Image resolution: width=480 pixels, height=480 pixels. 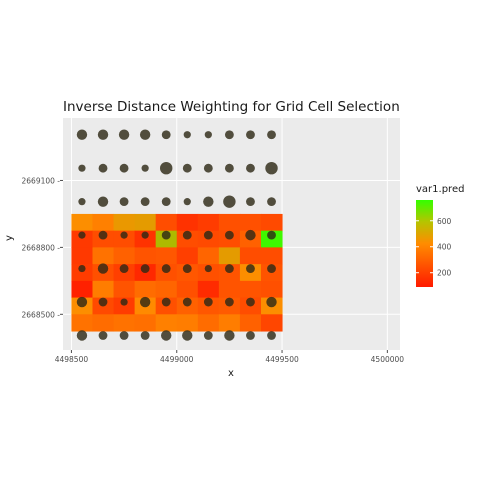 I want to click on y-tick-label: 2669100 -, so click(x=41, y=180).